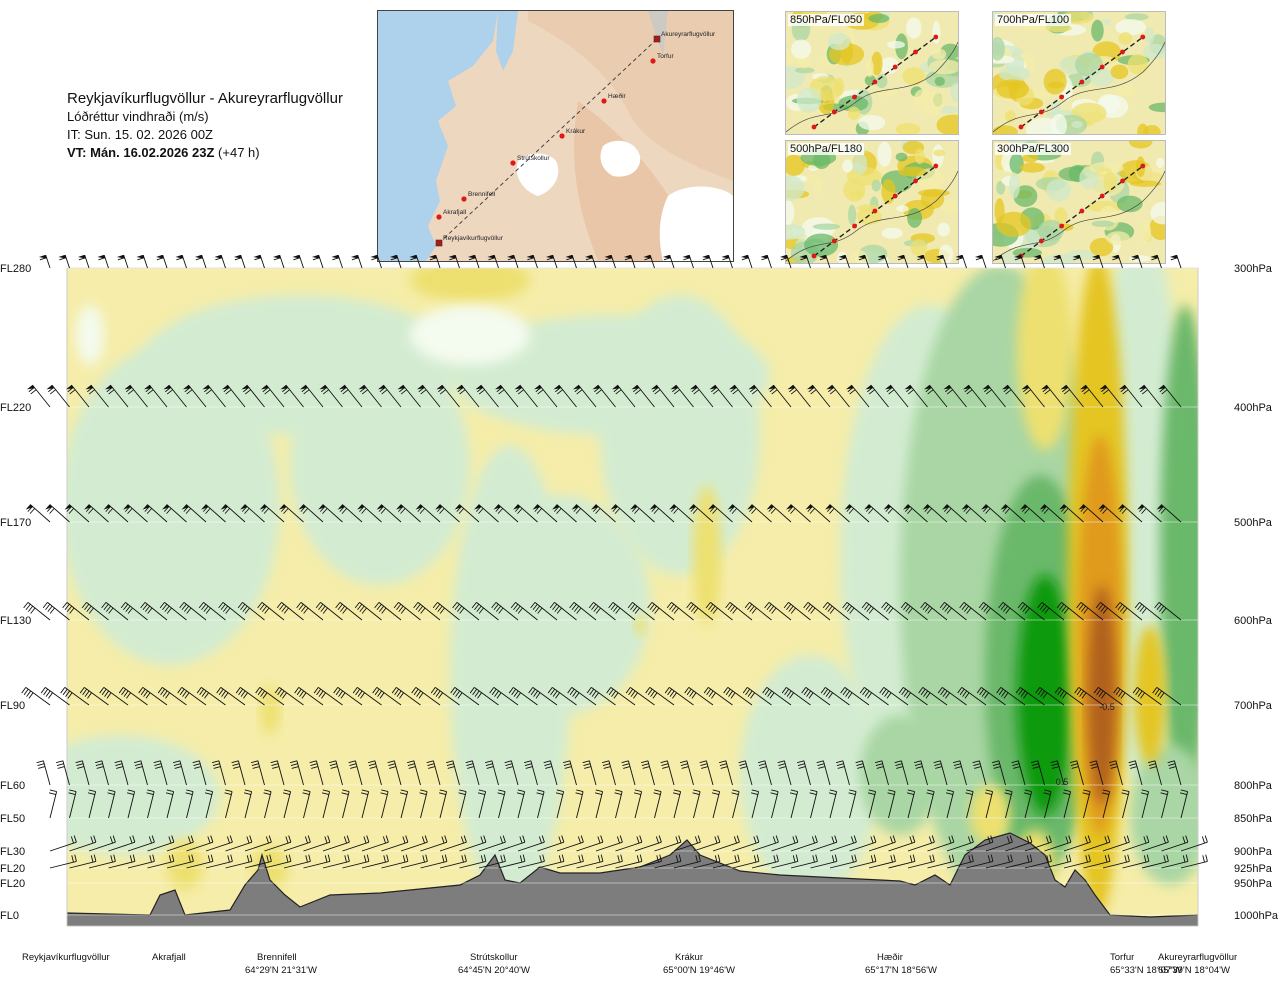  Describe the element at coordinates (707, 555) in the screenshot. I see `vertical-velocity-field-region` at that location.